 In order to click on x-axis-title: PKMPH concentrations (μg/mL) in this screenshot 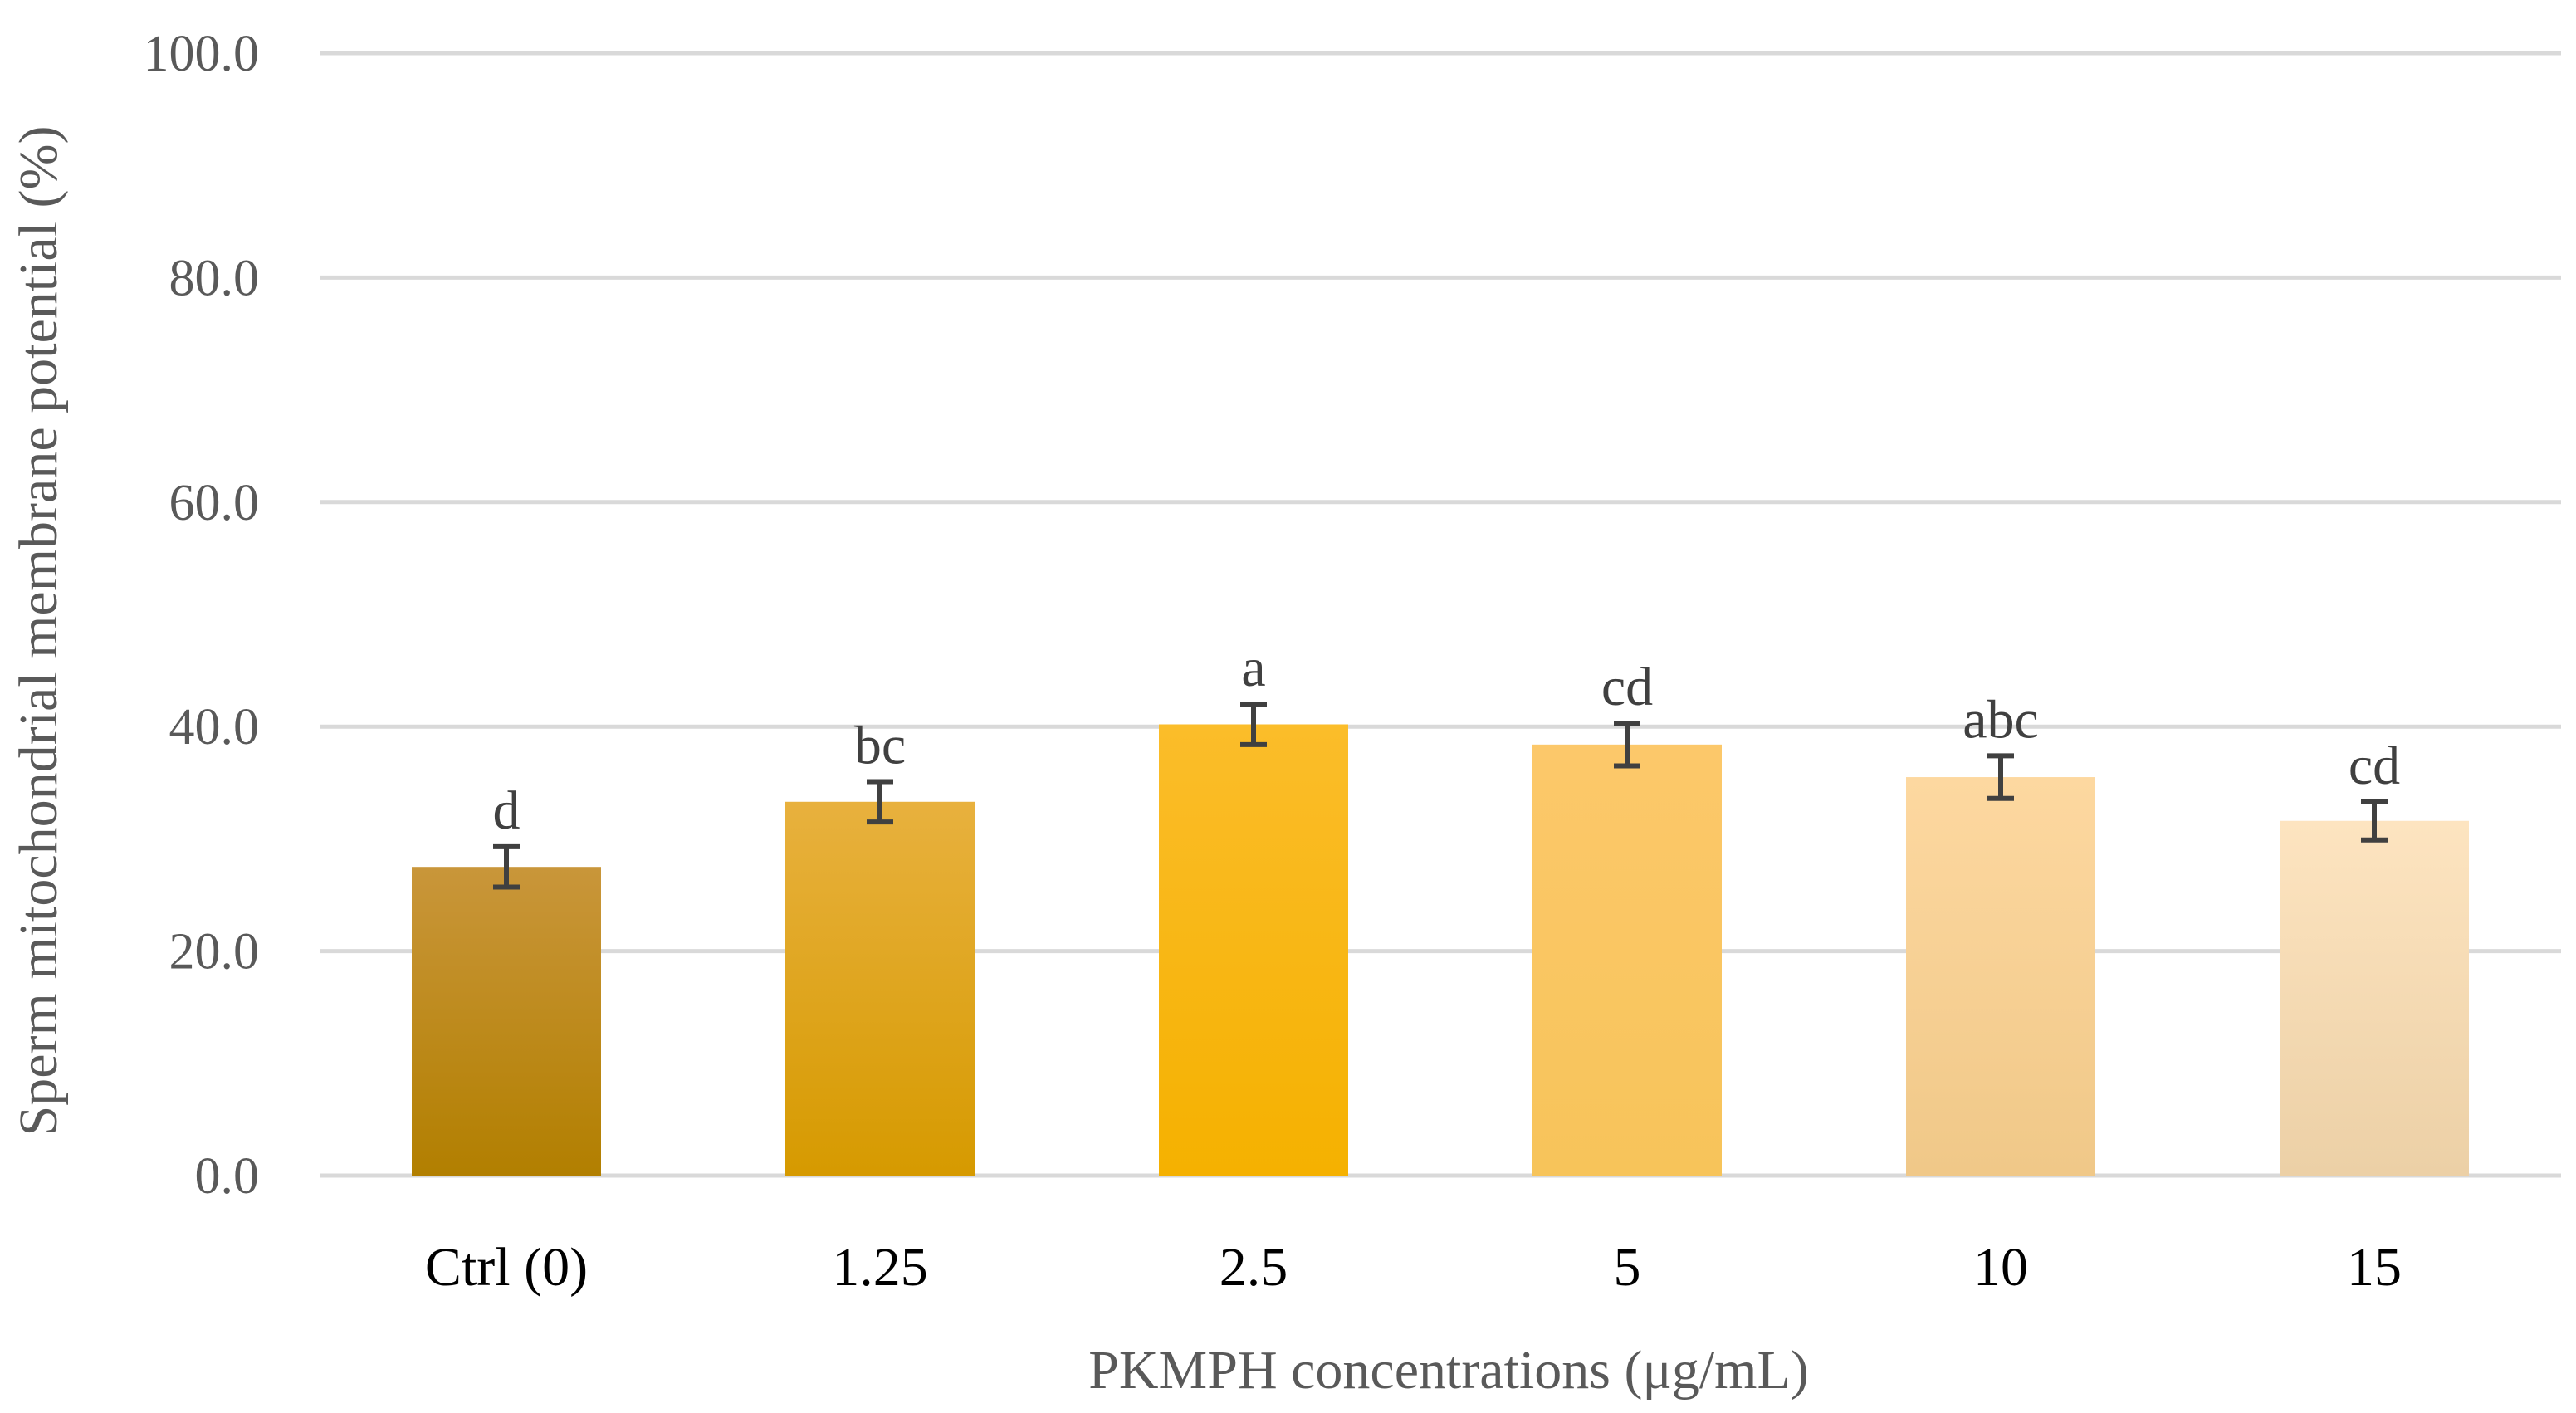, I will do `click(1448, 1370)`.